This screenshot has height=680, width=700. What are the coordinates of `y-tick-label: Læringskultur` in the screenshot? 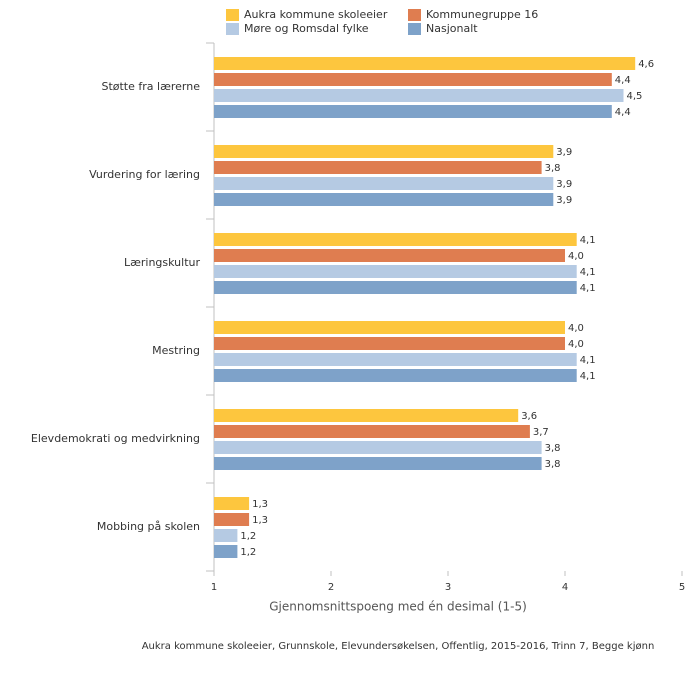 It's located at (162, 262).